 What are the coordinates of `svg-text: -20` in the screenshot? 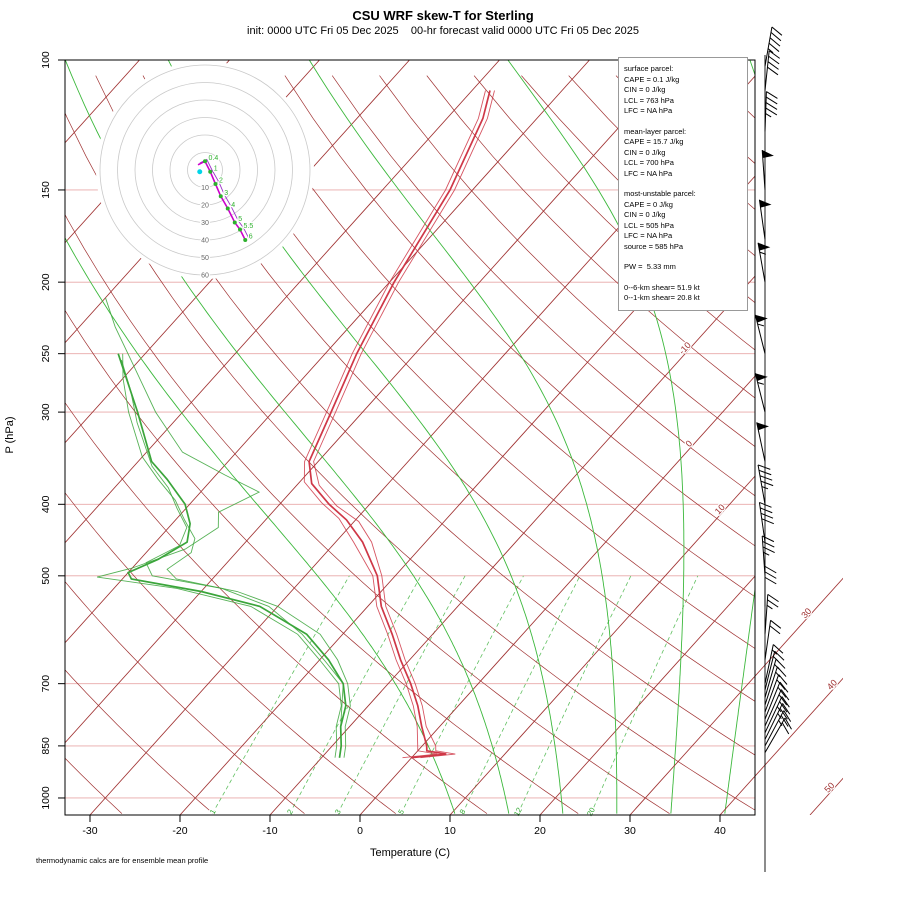 It's located at (179, 831).